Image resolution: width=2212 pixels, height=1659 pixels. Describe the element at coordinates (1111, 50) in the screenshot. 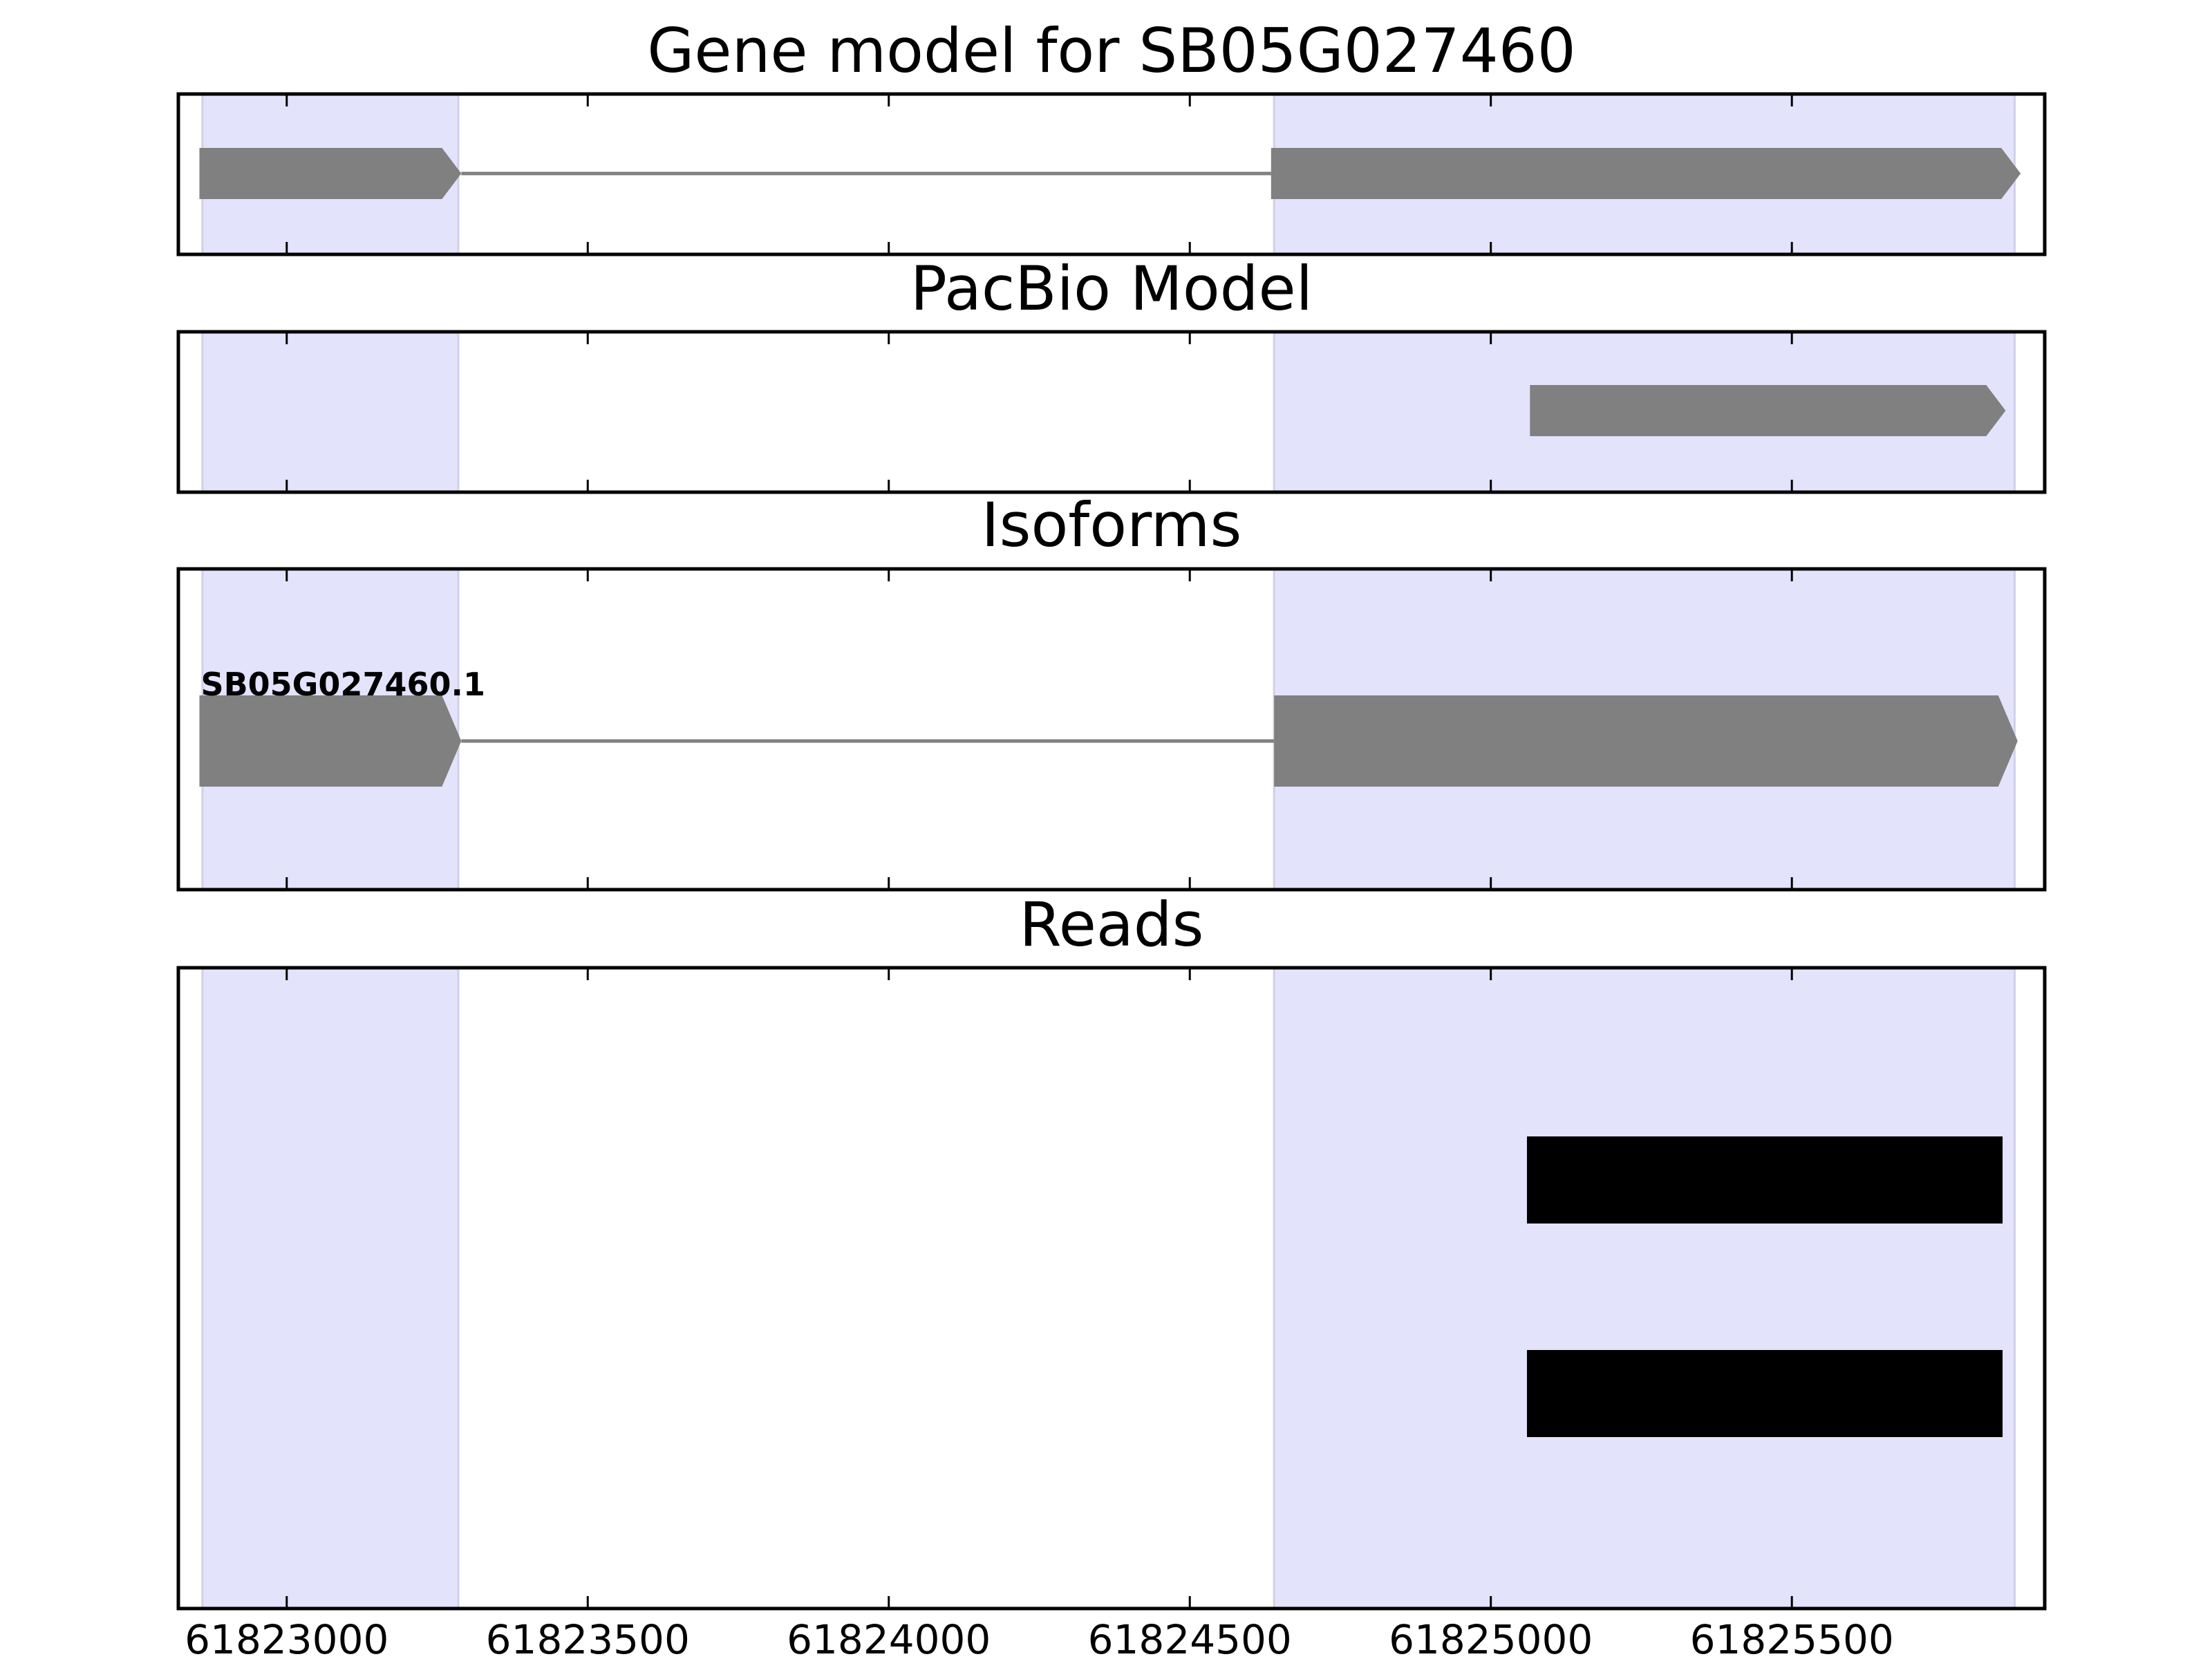

I see `panel-title-1: Gene model for SB05G027460` at that location.